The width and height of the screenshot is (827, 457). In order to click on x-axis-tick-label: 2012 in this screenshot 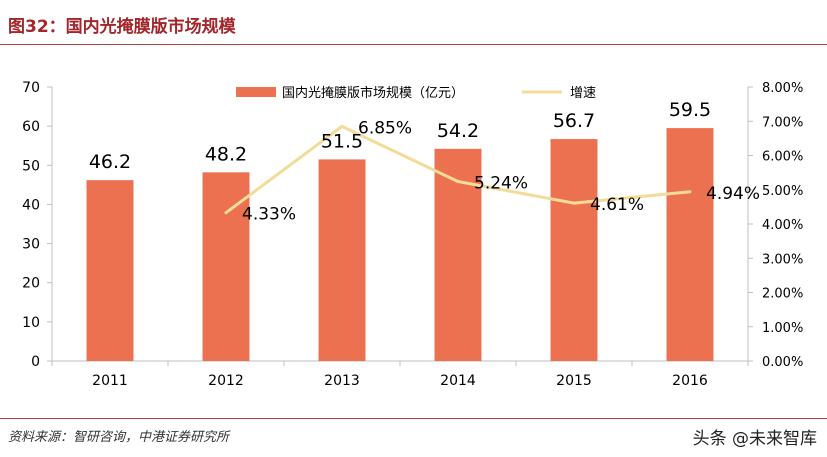, I will do `click(226, 381)`.